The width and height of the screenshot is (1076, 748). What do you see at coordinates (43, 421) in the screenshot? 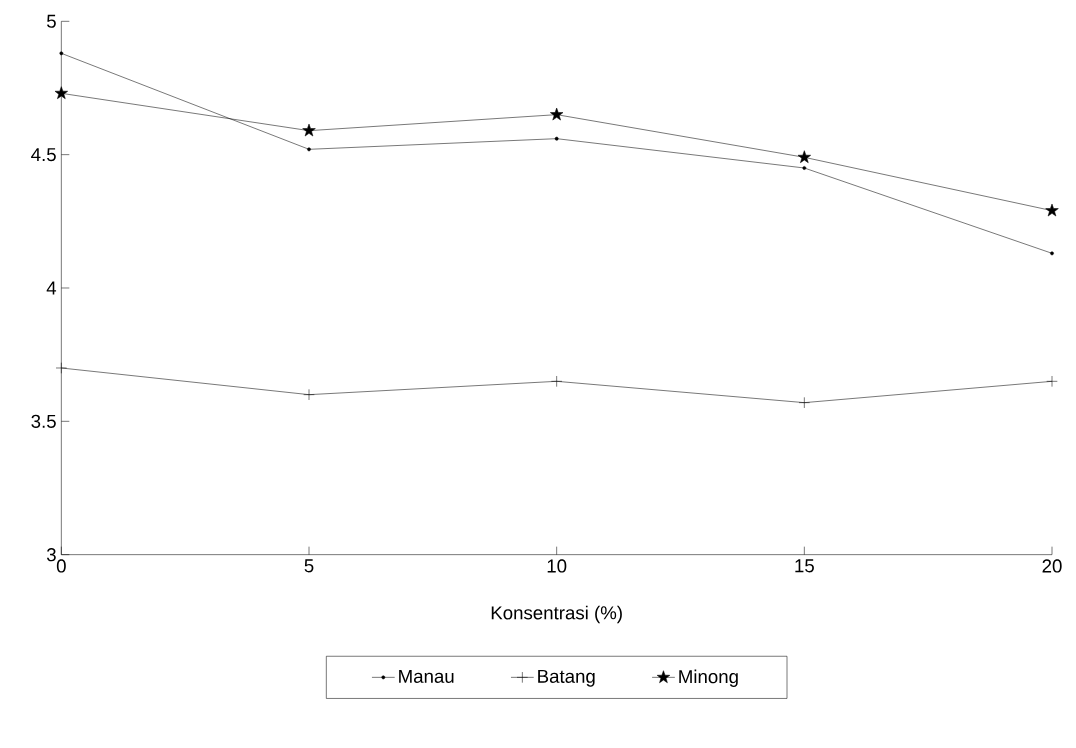
I see `y-tick-label: 3.5` at bounding box center [43, 421].